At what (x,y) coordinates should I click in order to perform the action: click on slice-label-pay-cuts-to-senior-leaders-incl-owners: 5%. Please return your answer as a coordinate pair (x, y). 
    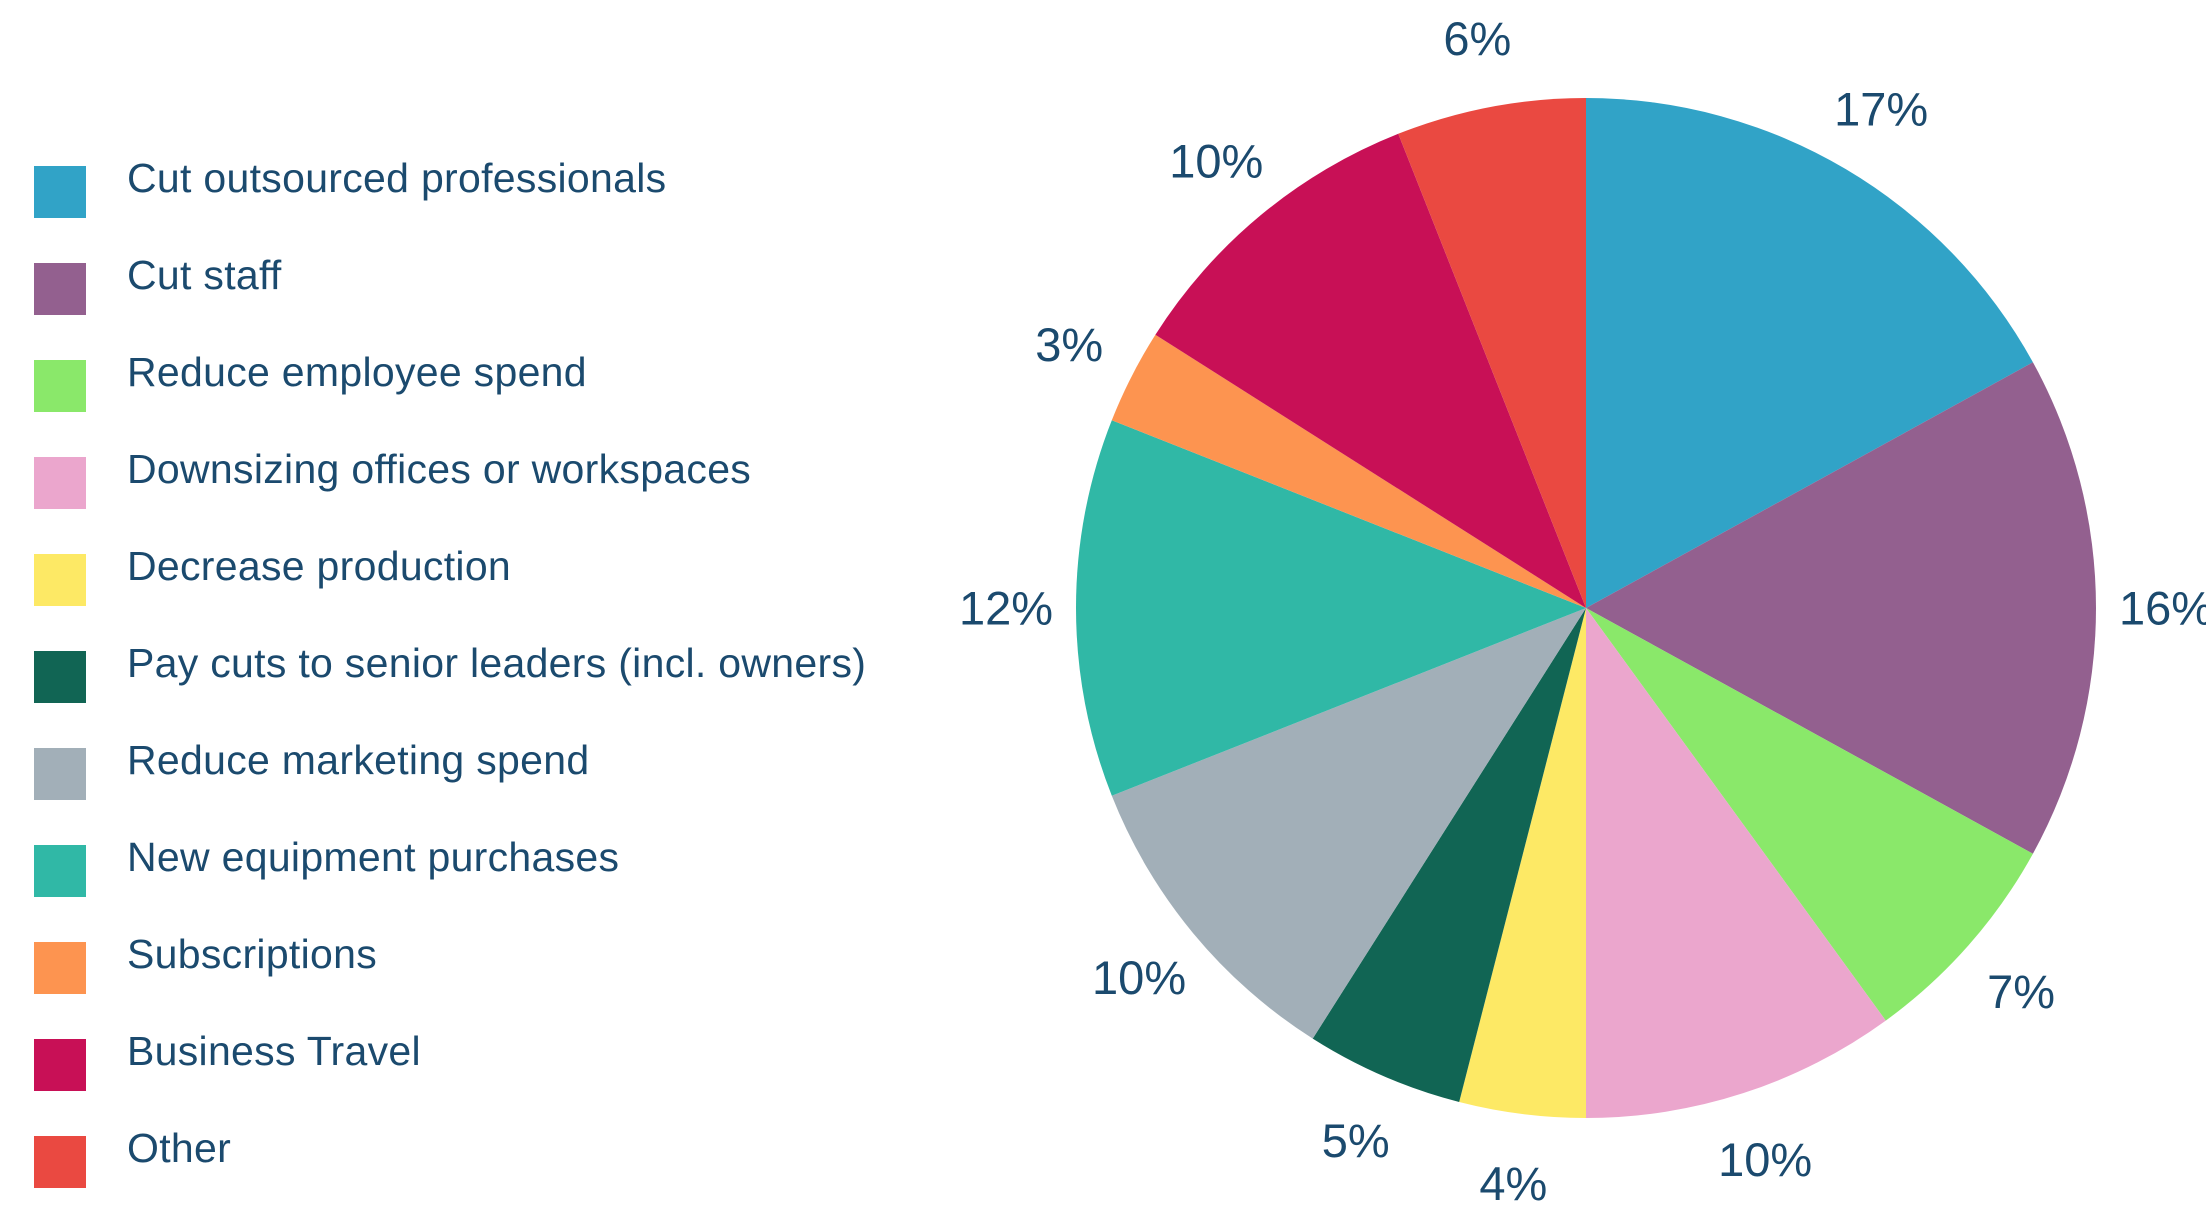
    Looking at the image, I should click on (1356, 1140).